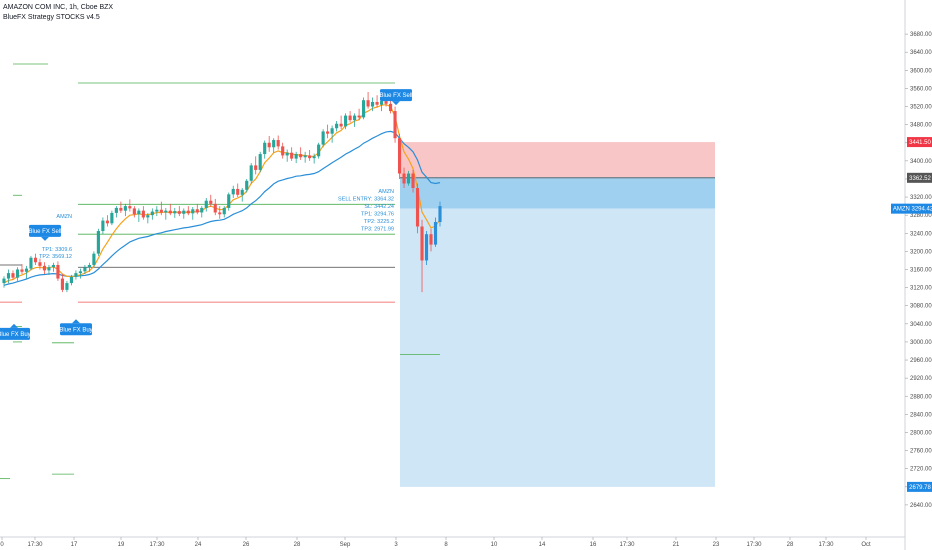 The width and height of the screenshot is (932, 550). What do you see at coordinates (377, 215) in the screenshot?
I see `info-right-3: TP1: 3294.76` at bounding box center [377, 215].